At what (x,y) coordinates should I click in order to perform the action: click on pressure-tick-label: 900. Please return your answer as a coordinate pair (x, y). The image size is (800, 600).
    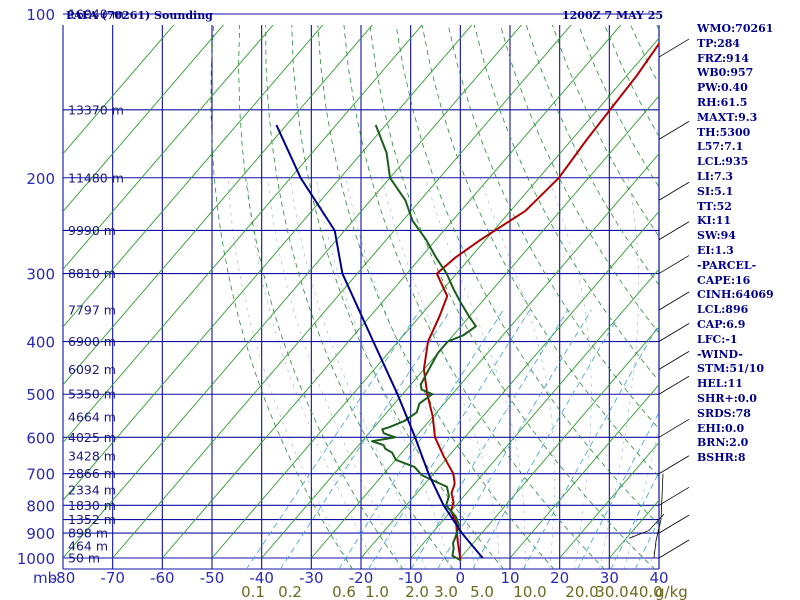
    Looking at the image, I should click on (40, 534).